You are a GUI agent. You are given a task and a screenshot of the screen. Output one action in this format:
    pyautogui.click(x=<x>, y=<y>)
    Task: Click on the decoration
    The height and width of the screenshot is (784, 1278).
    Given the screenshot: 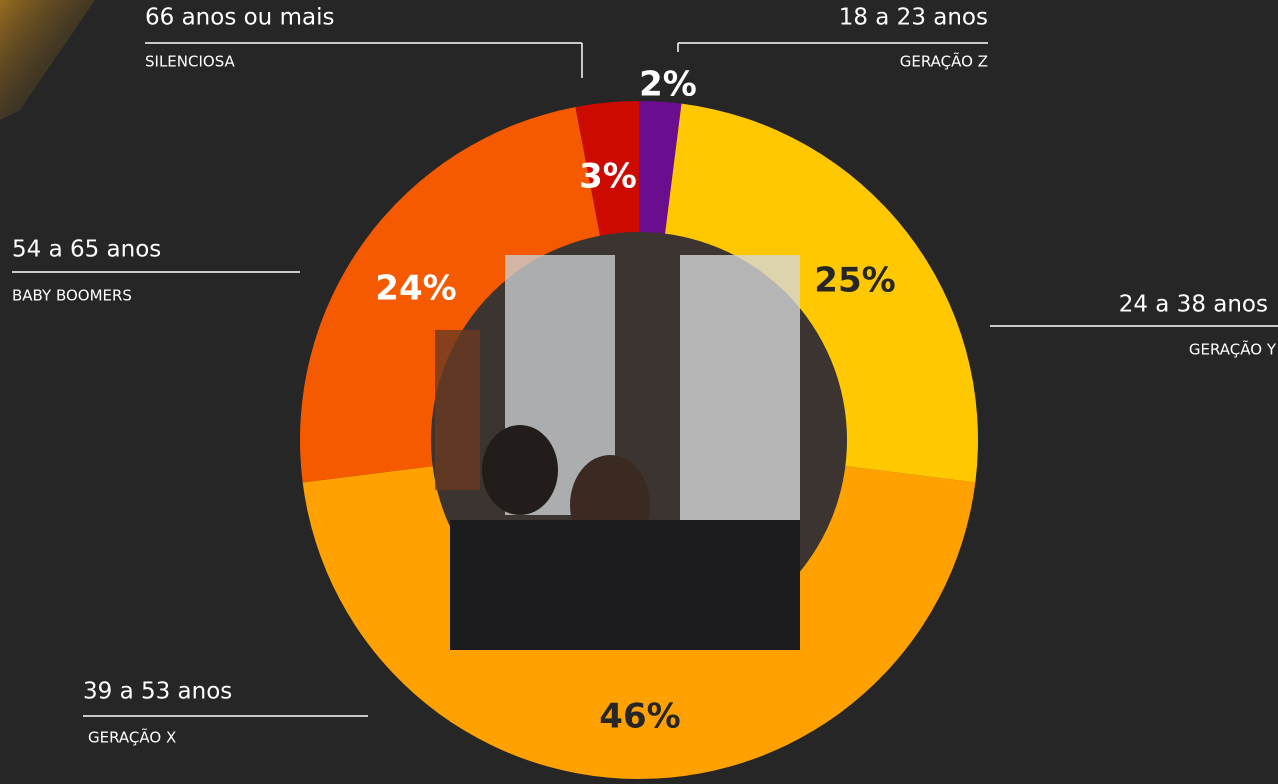 What is the action you would take?
    pyautogui.click(x=47, y=60)
    